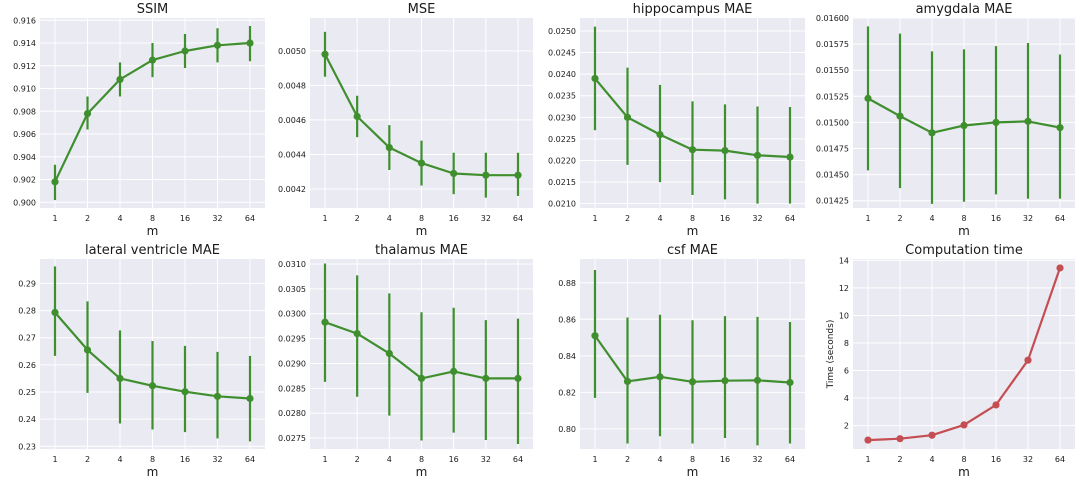  Describe the element at coordinates (562, 139) in the screenshot. I see `y-tick-label: 0.0225` at that location.